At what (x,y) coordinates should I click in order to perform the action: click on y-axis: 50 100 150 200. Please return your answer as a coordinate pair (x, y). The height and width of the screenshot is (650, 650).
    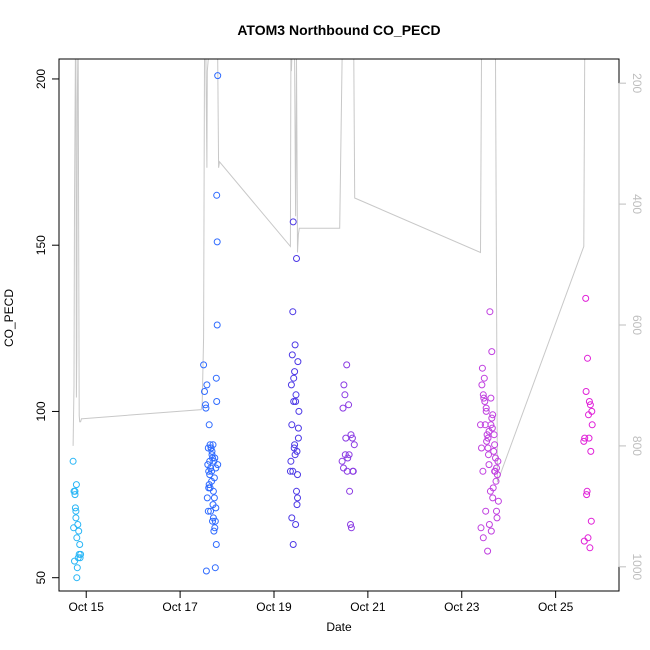
    Looking at the image, I should click on (47, 327).